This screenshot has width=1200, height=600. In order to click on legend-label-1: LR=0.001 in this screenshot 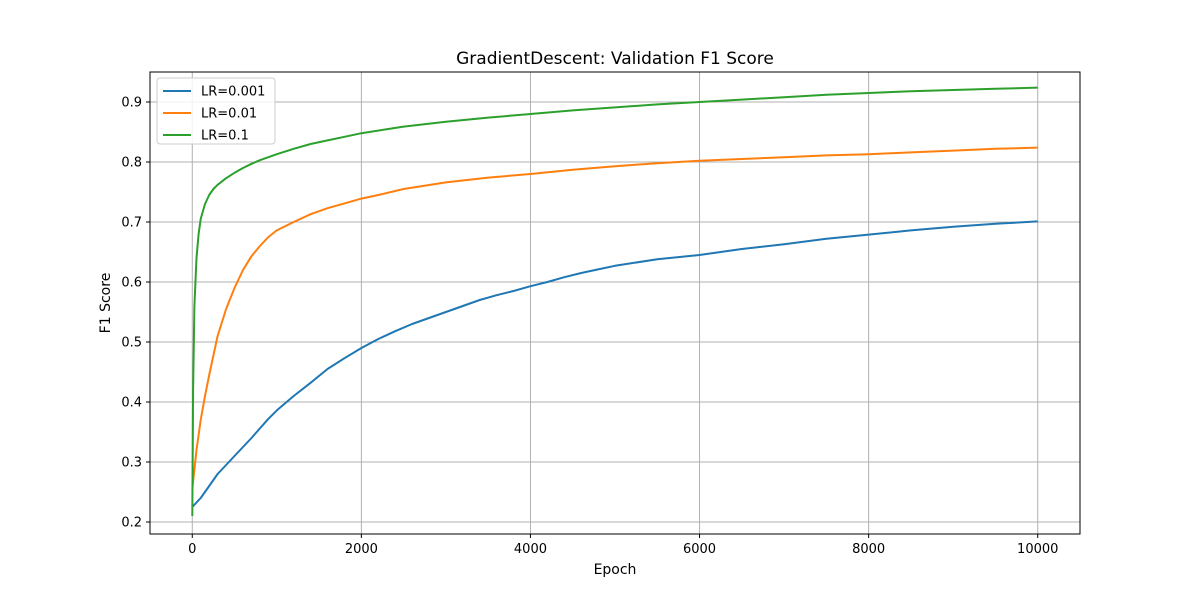, I will do `click(233, 92)`.